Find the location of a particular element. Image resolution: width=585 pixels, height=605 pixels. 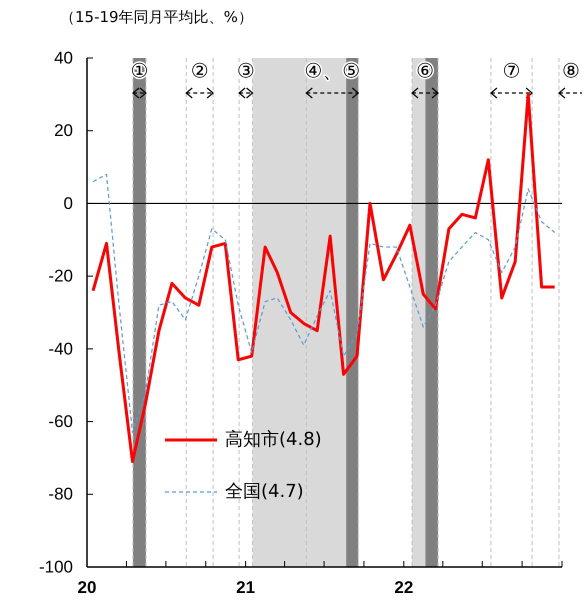

y-tick-label: -20 is located at coordinates (60, 276).